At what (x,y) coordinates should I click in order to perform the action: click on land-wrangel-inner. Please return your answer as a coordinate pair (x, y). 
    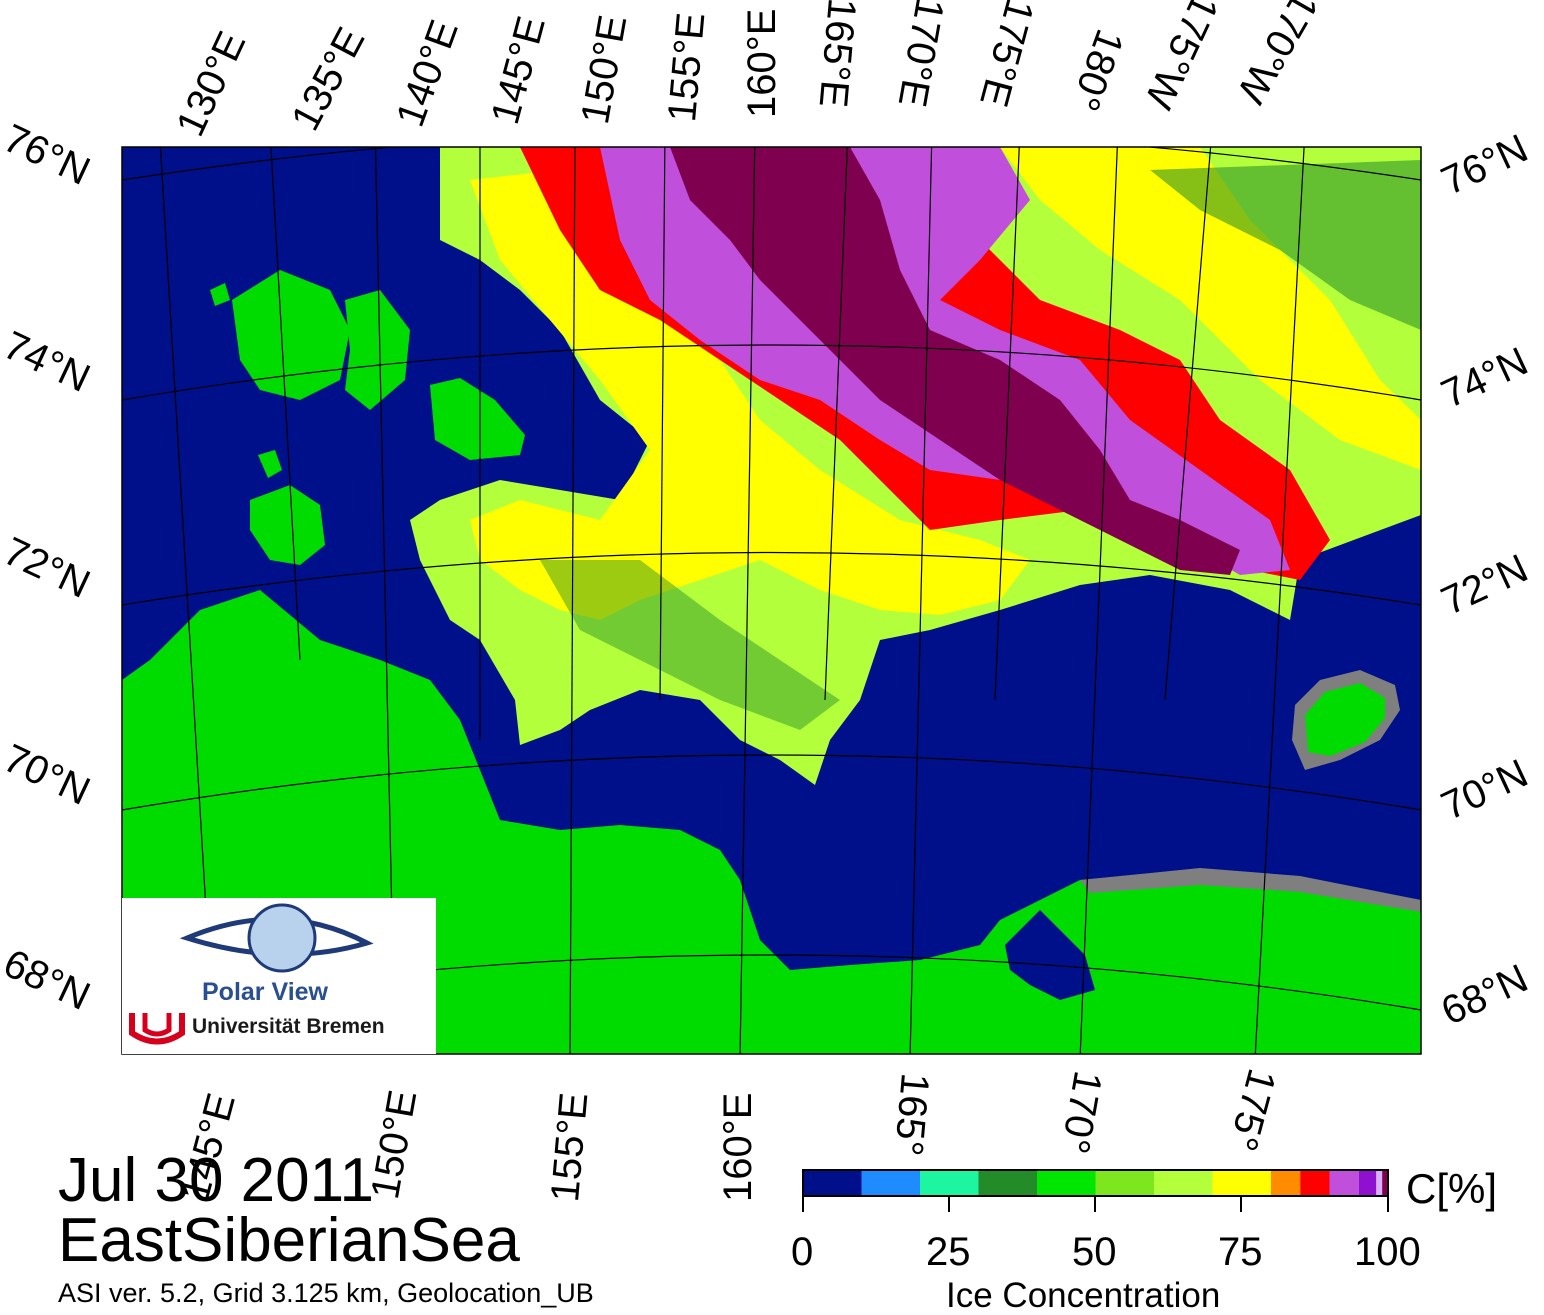
    Looking at the image, I should click on (1345, 719).